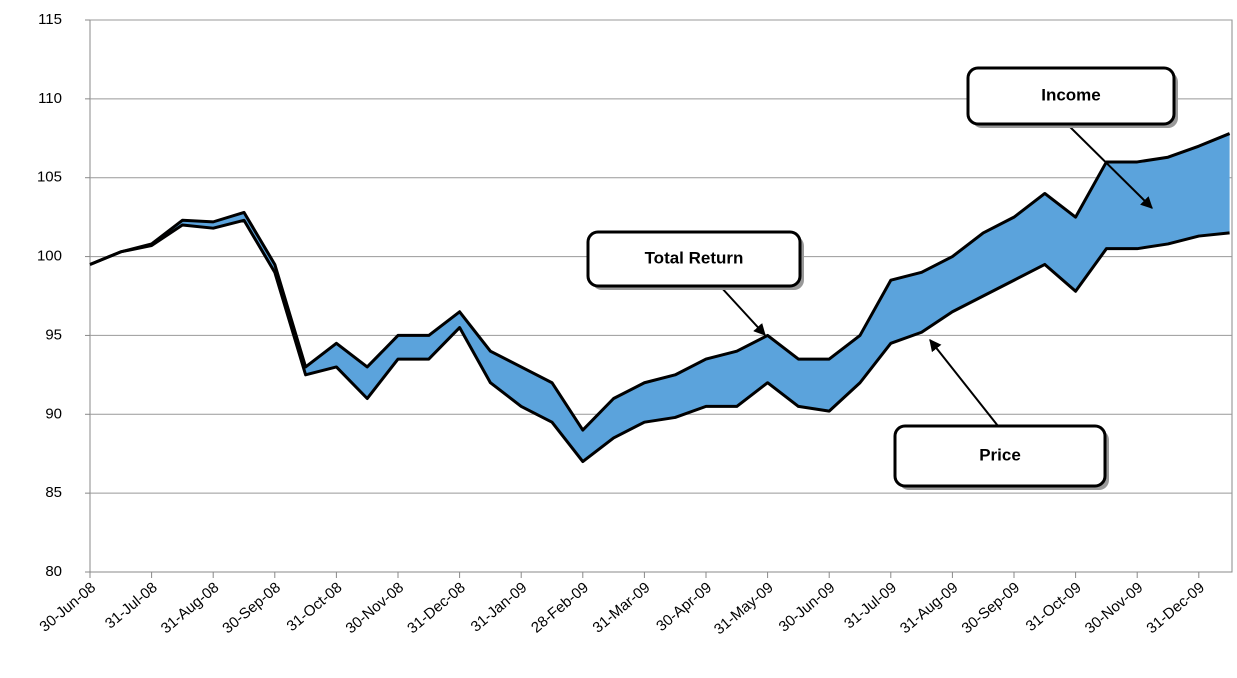  Describe the element at coordinates (49, 256) in the screenshot. I see `y-tick-label: 100` at that location.